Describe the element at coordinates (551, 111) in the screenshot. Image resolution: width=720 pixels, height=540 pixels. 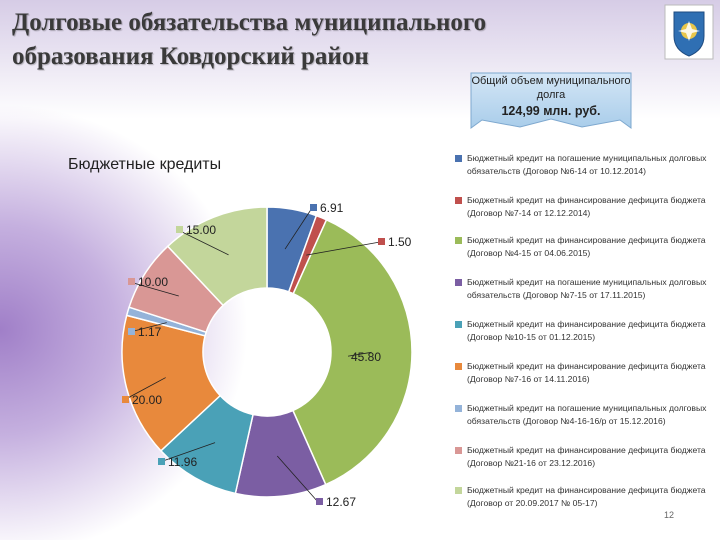
I see `total-debt-value: 124,99 млн. руб.` at that location.